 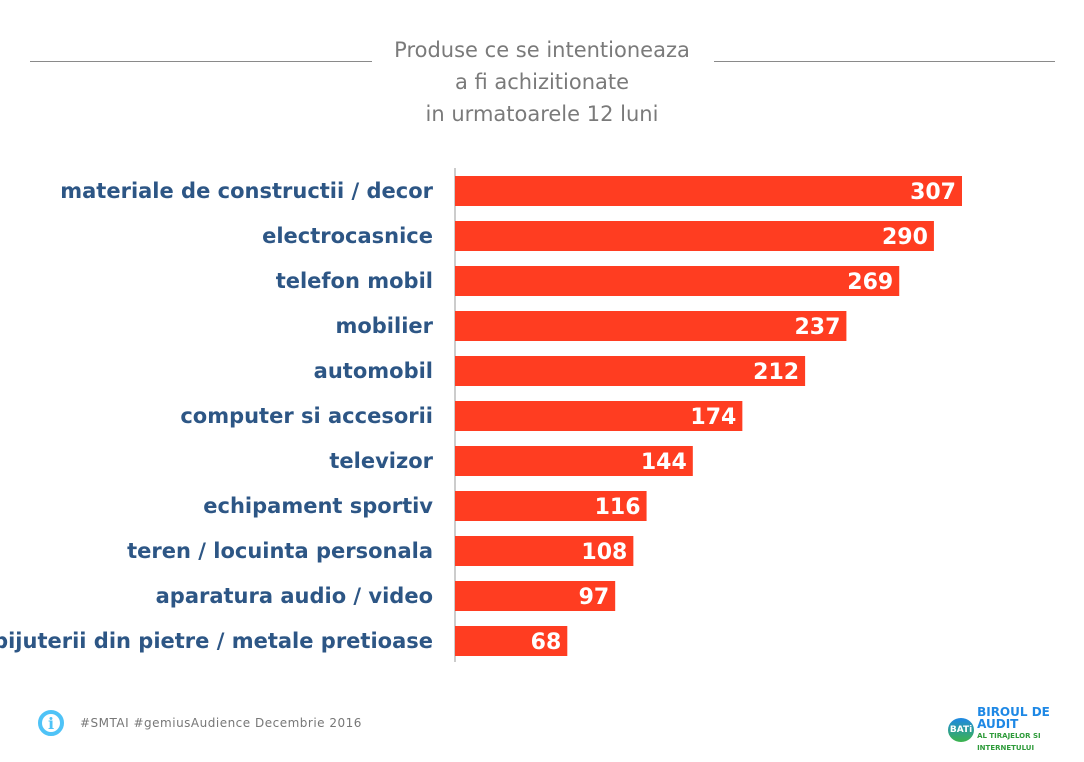 What do you see at coordinates (216, 641) in the screenshot?
I see `category-label: bijuterii din pietre / metale pretioase` at bounding box center [216, 641].